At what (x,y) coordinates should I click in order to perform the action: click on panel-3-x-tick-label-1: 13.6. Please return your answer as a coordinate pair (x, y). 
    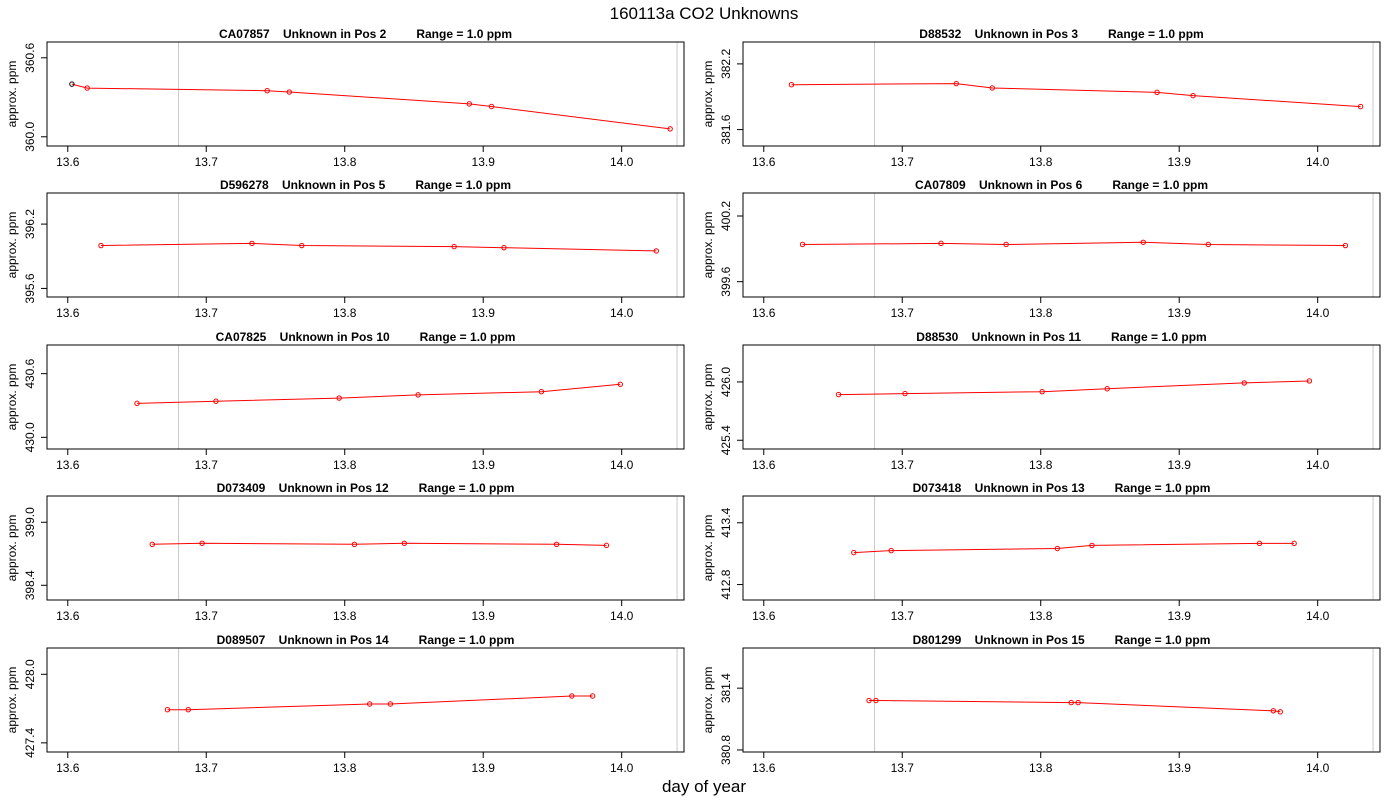
    Looking at the image, I should click on (68, 313).